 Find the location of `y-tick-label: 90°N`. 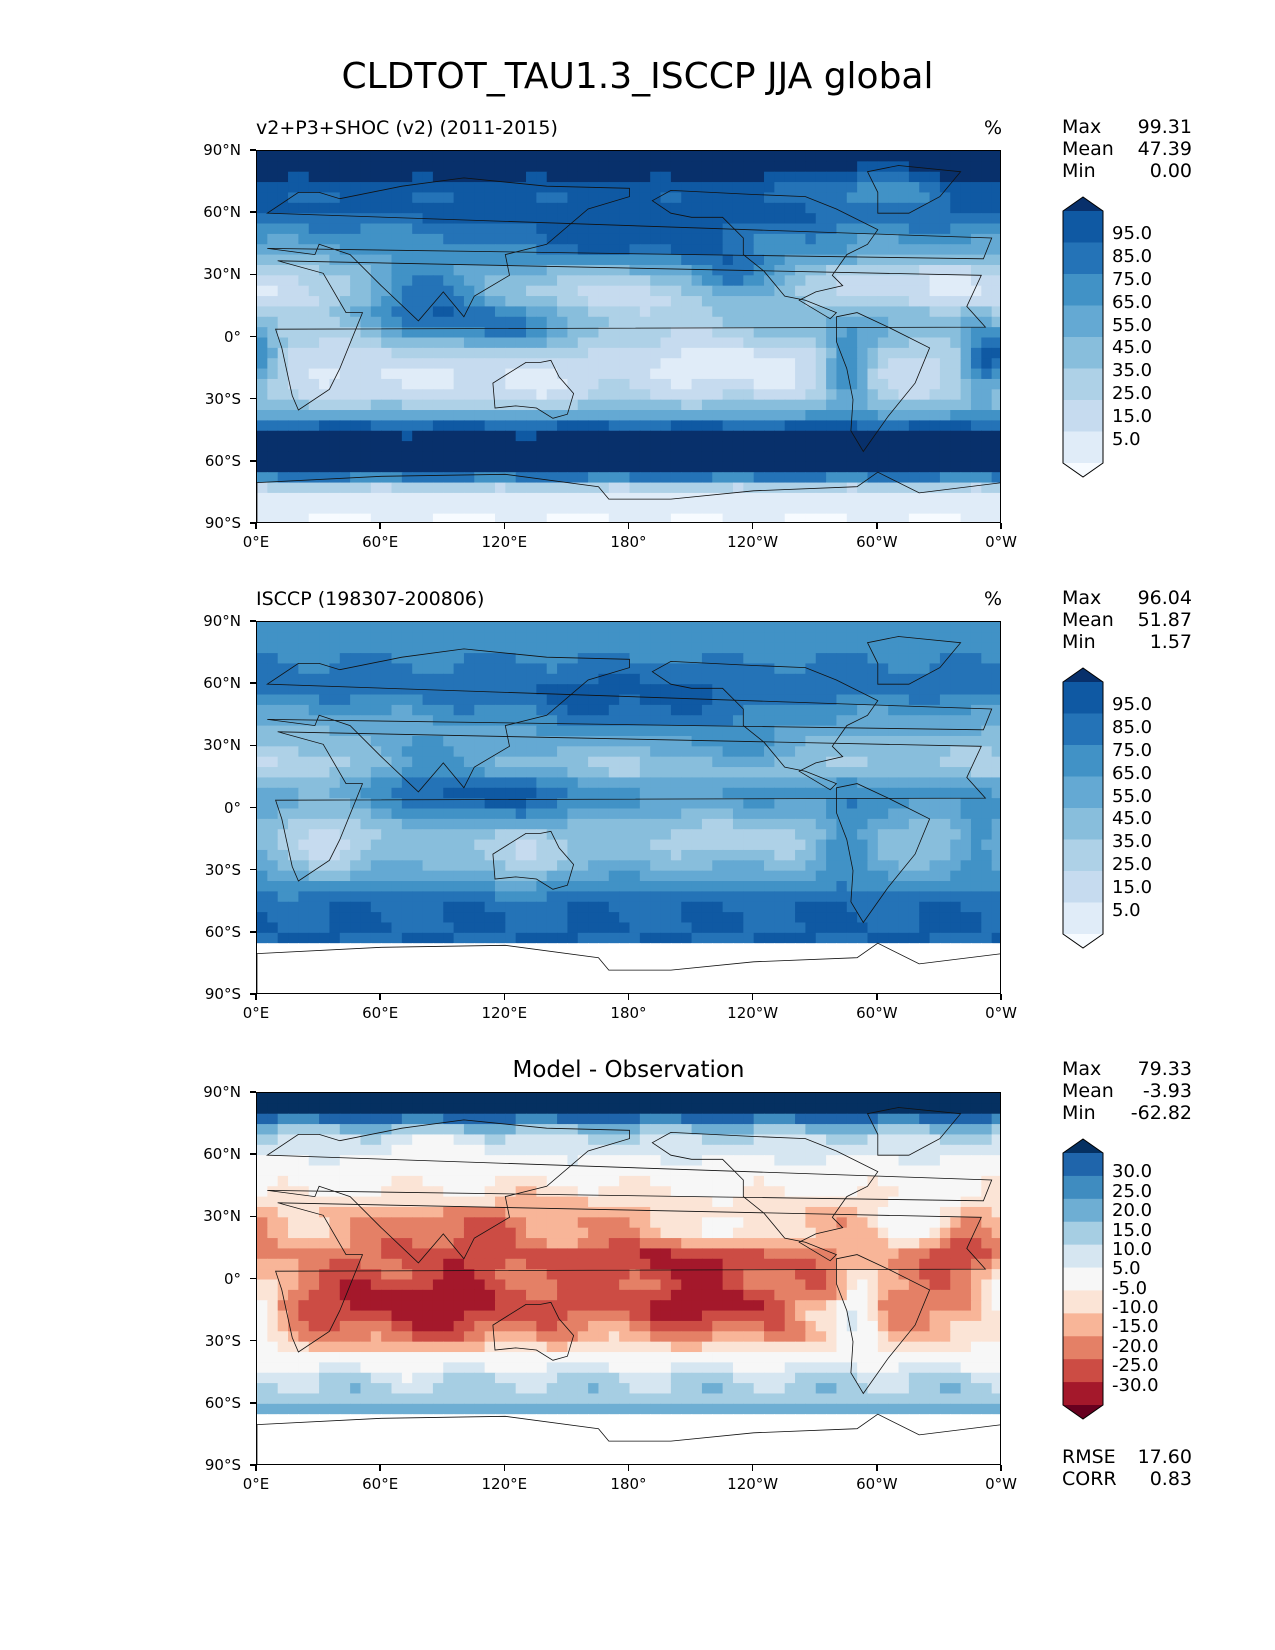

y-tick-label: 90°N is located at coordinates (222, 150).